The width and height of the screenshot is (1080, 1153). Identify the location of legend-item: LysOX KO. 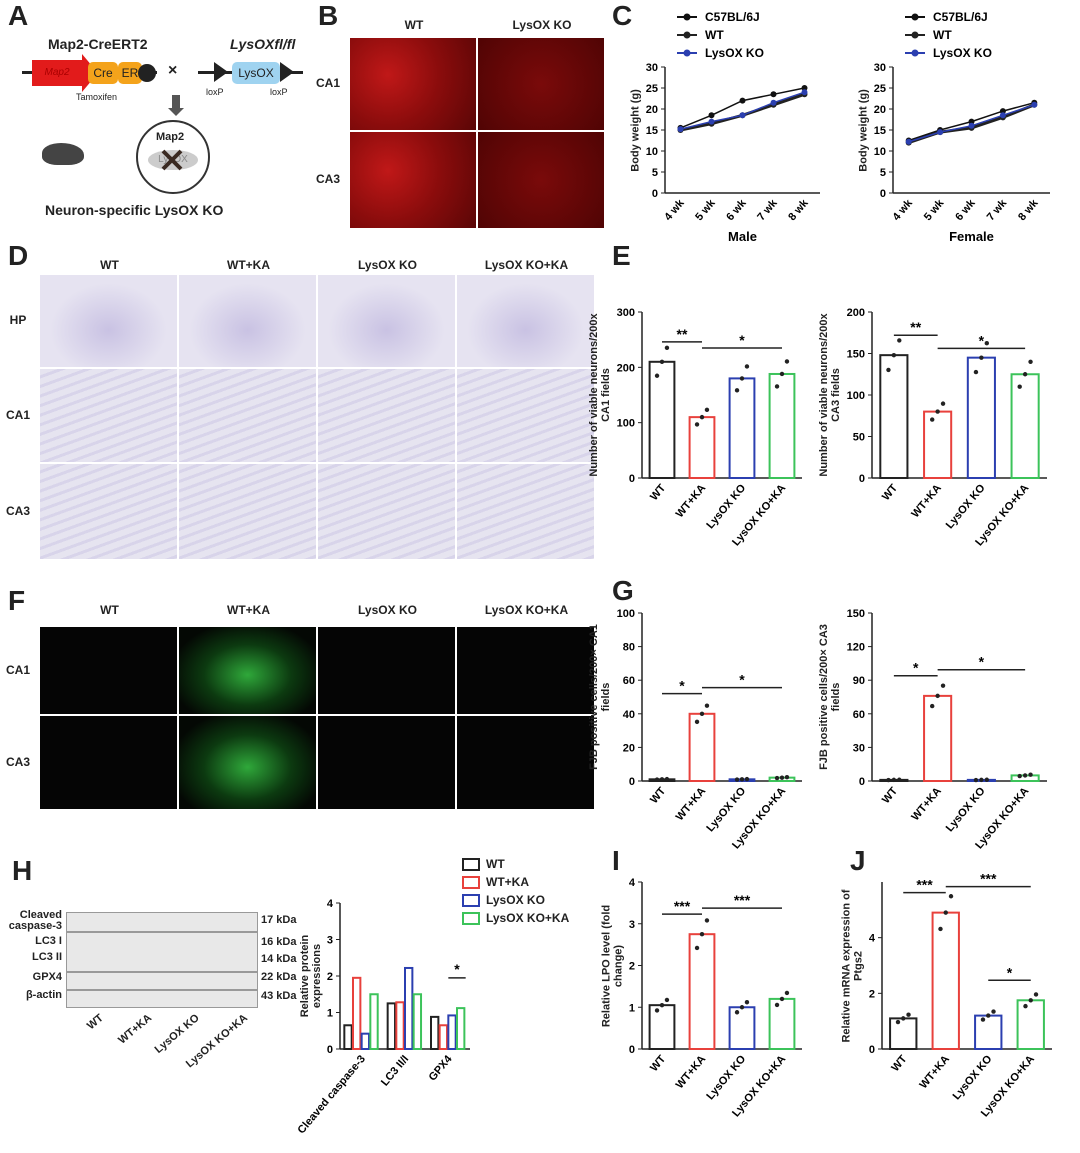
(515, 900).